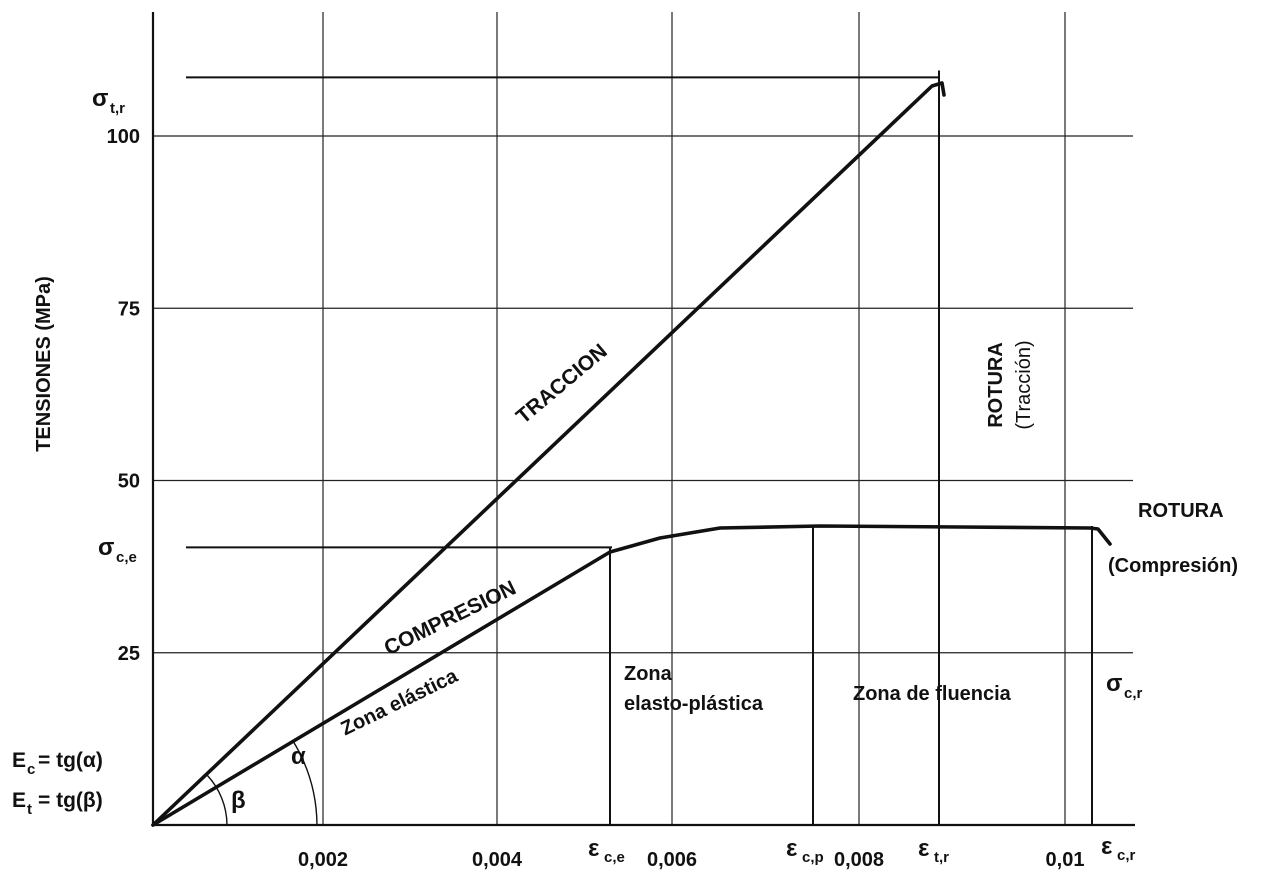 This screenshot has height=882, width=1268. What do you see at coordinates (1114, 683) in the screenshot?
I see `sigma-c-r-main: σ` at bounding box center [1114, 683].